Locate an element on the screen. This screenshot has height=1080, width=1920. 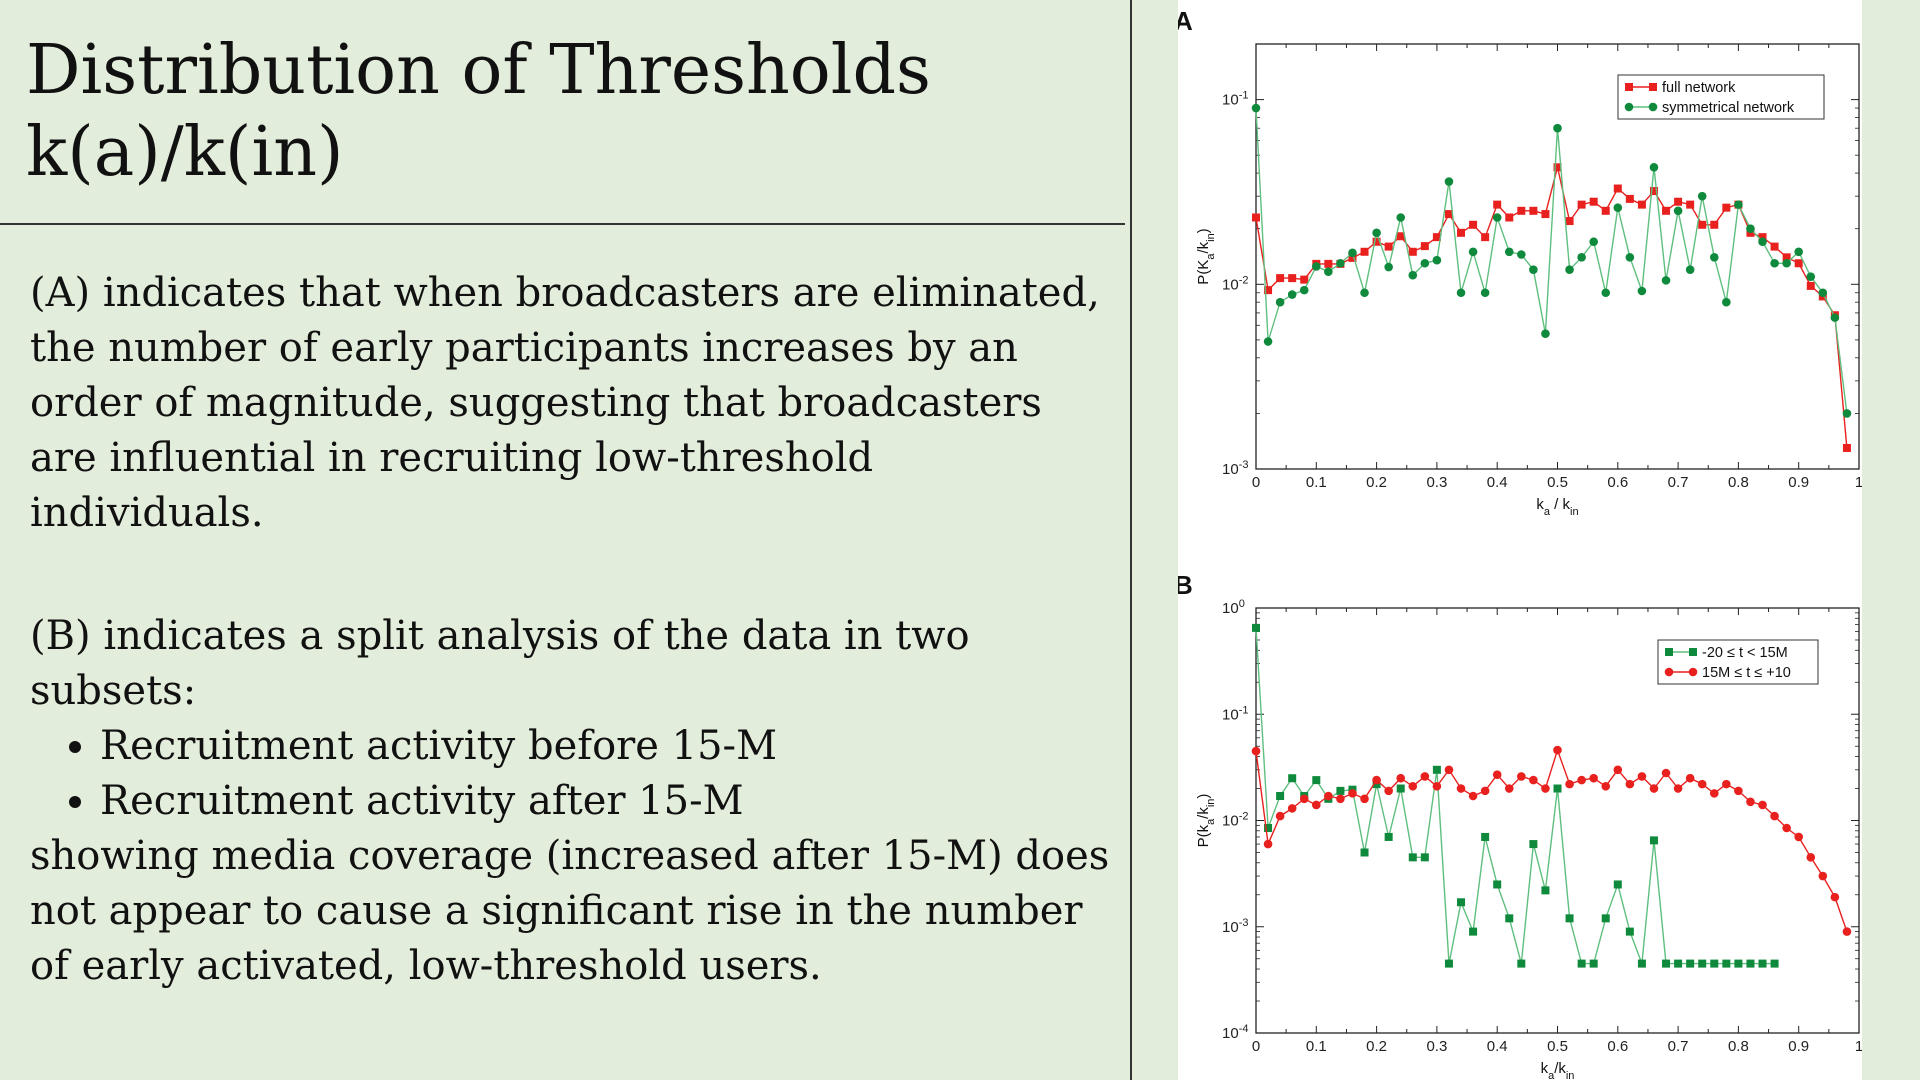
y-tick-label: 10⁻⁴ is located at coordinates (1235, 1032).